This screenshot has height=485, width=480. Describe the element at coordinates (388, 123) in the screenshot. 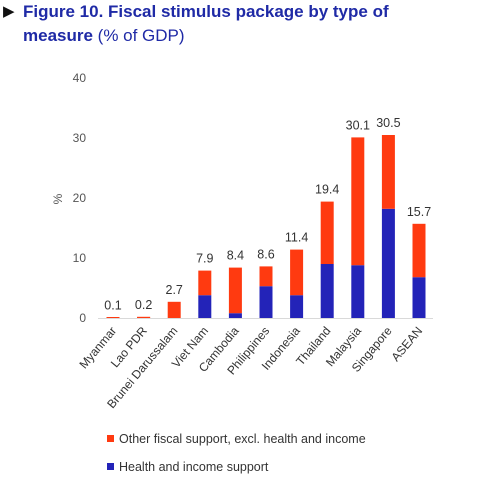

I see `bar-value-label: 30.5` at that location.